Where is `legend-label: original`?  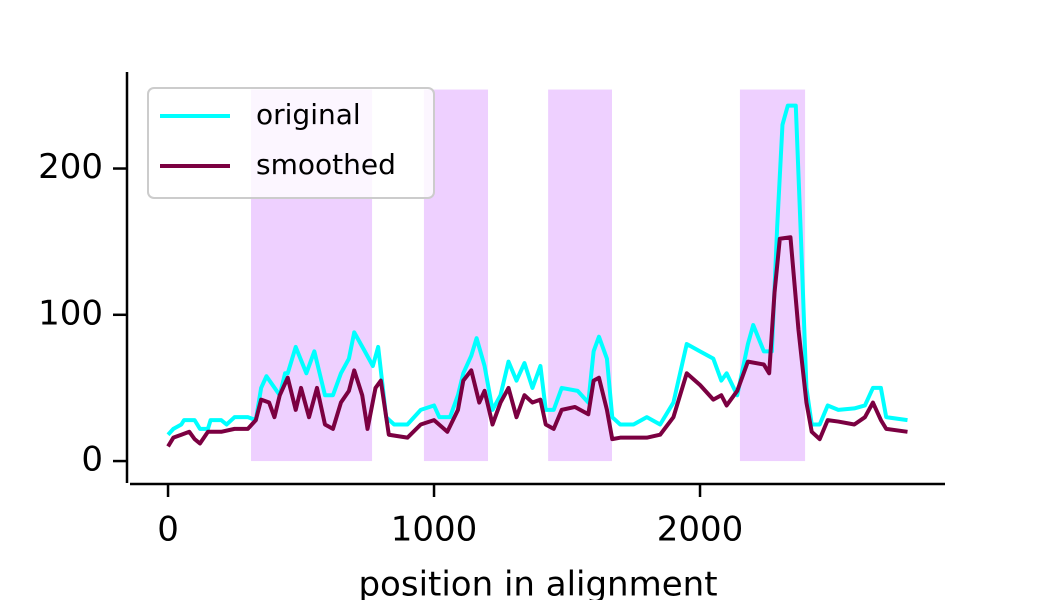
legend-label: original is located at coordinates (308, 114).